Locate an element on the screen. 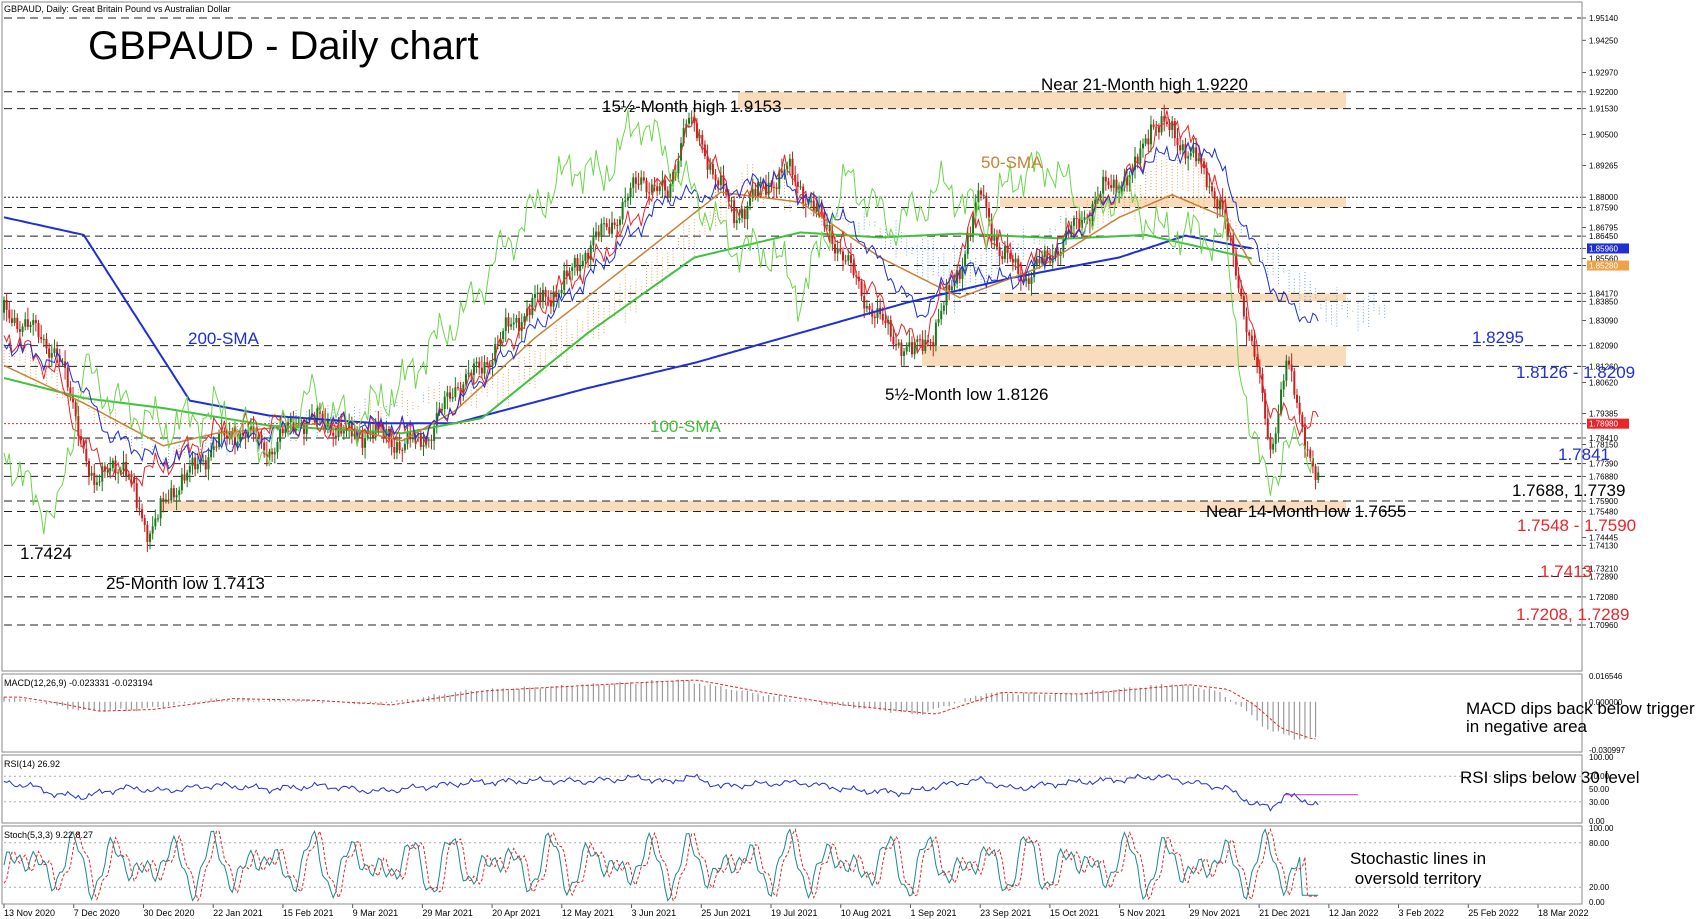  stoch-panel-frame is located at coordinates (792, 865).